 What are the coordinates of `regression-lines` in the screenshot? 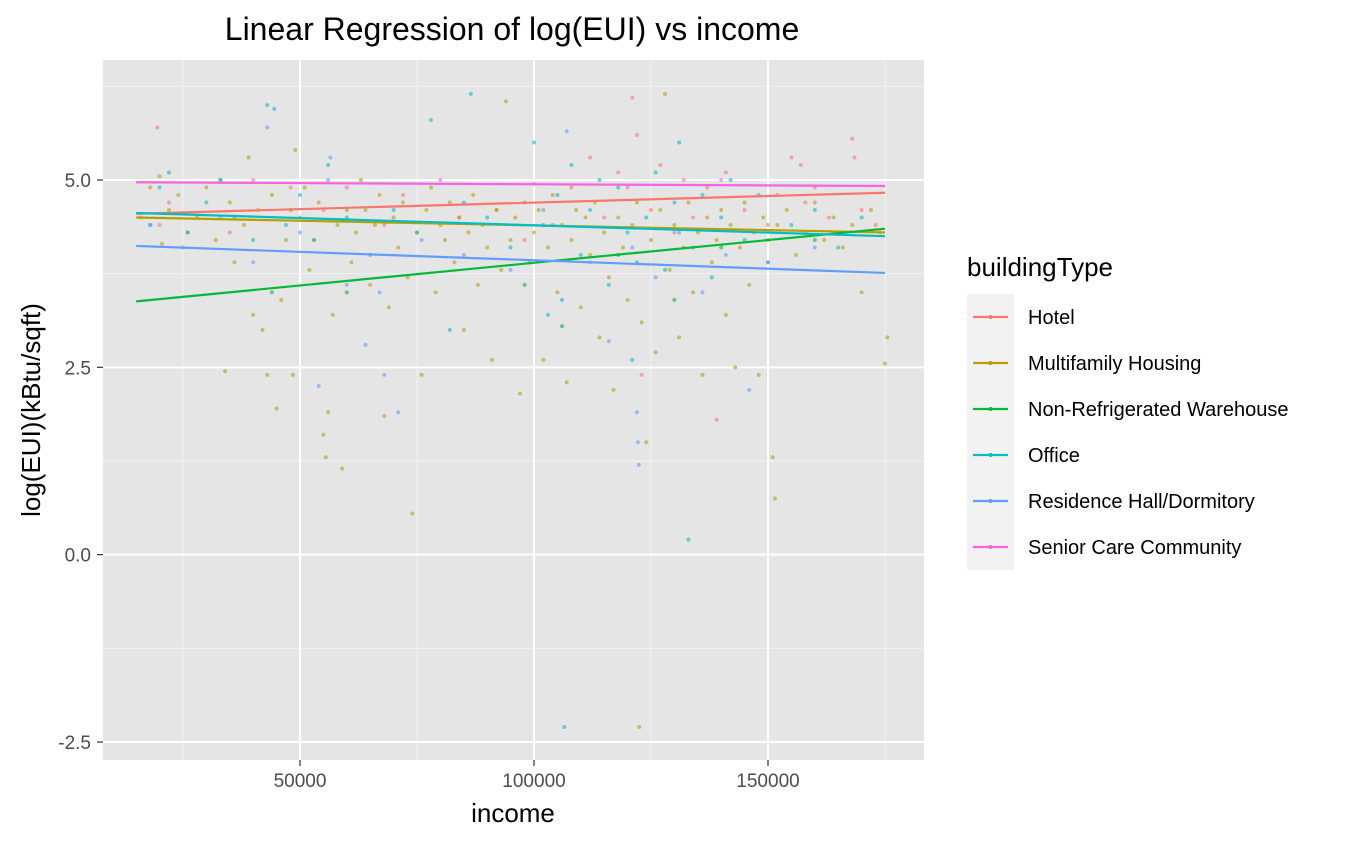 It's located at (511, 242).